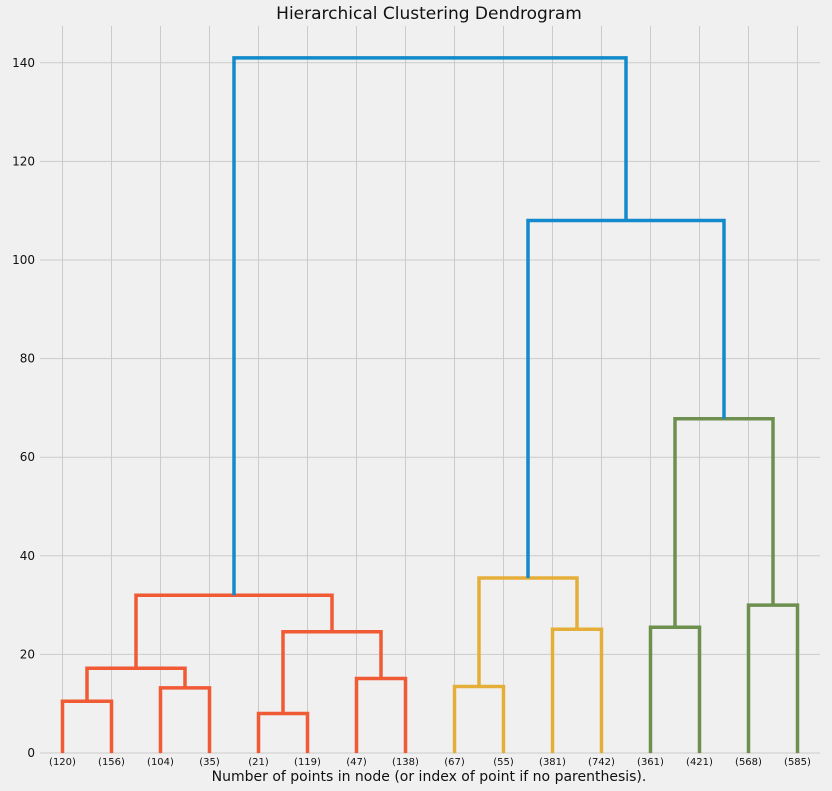 The image size is (832, 791). What do you see at coordinates (209, 762) in the screenshot?
I see `leaf-label: (35)` at bounding box center [209, 762].